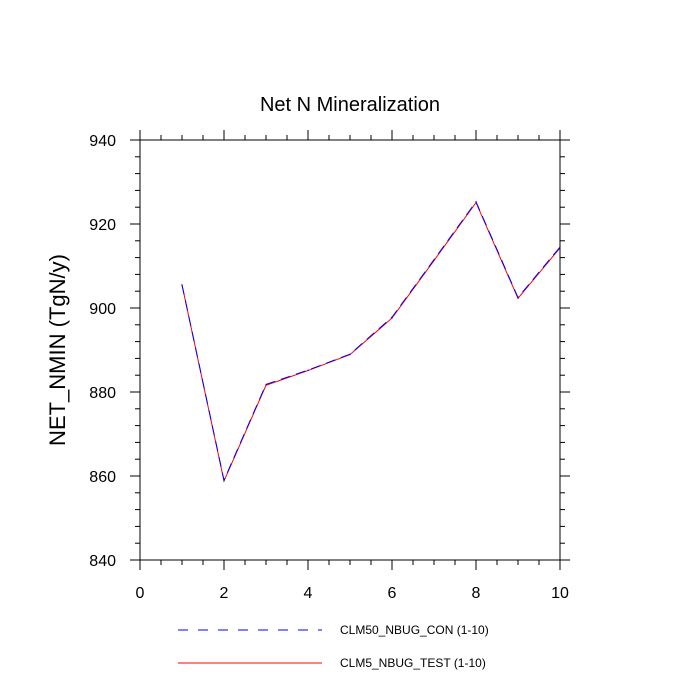  Describe the element at coordinates (308, 593) in the screenshot. I see `x-tick-label: 4` at that location.